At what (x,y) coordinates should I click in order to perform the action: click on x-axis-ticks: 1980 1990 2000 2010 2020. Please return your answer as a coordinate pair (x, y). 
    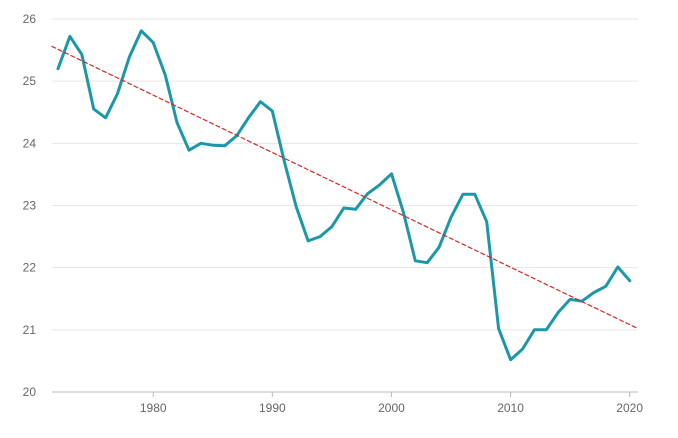
    Looking at the image, I should click on (391, 403).